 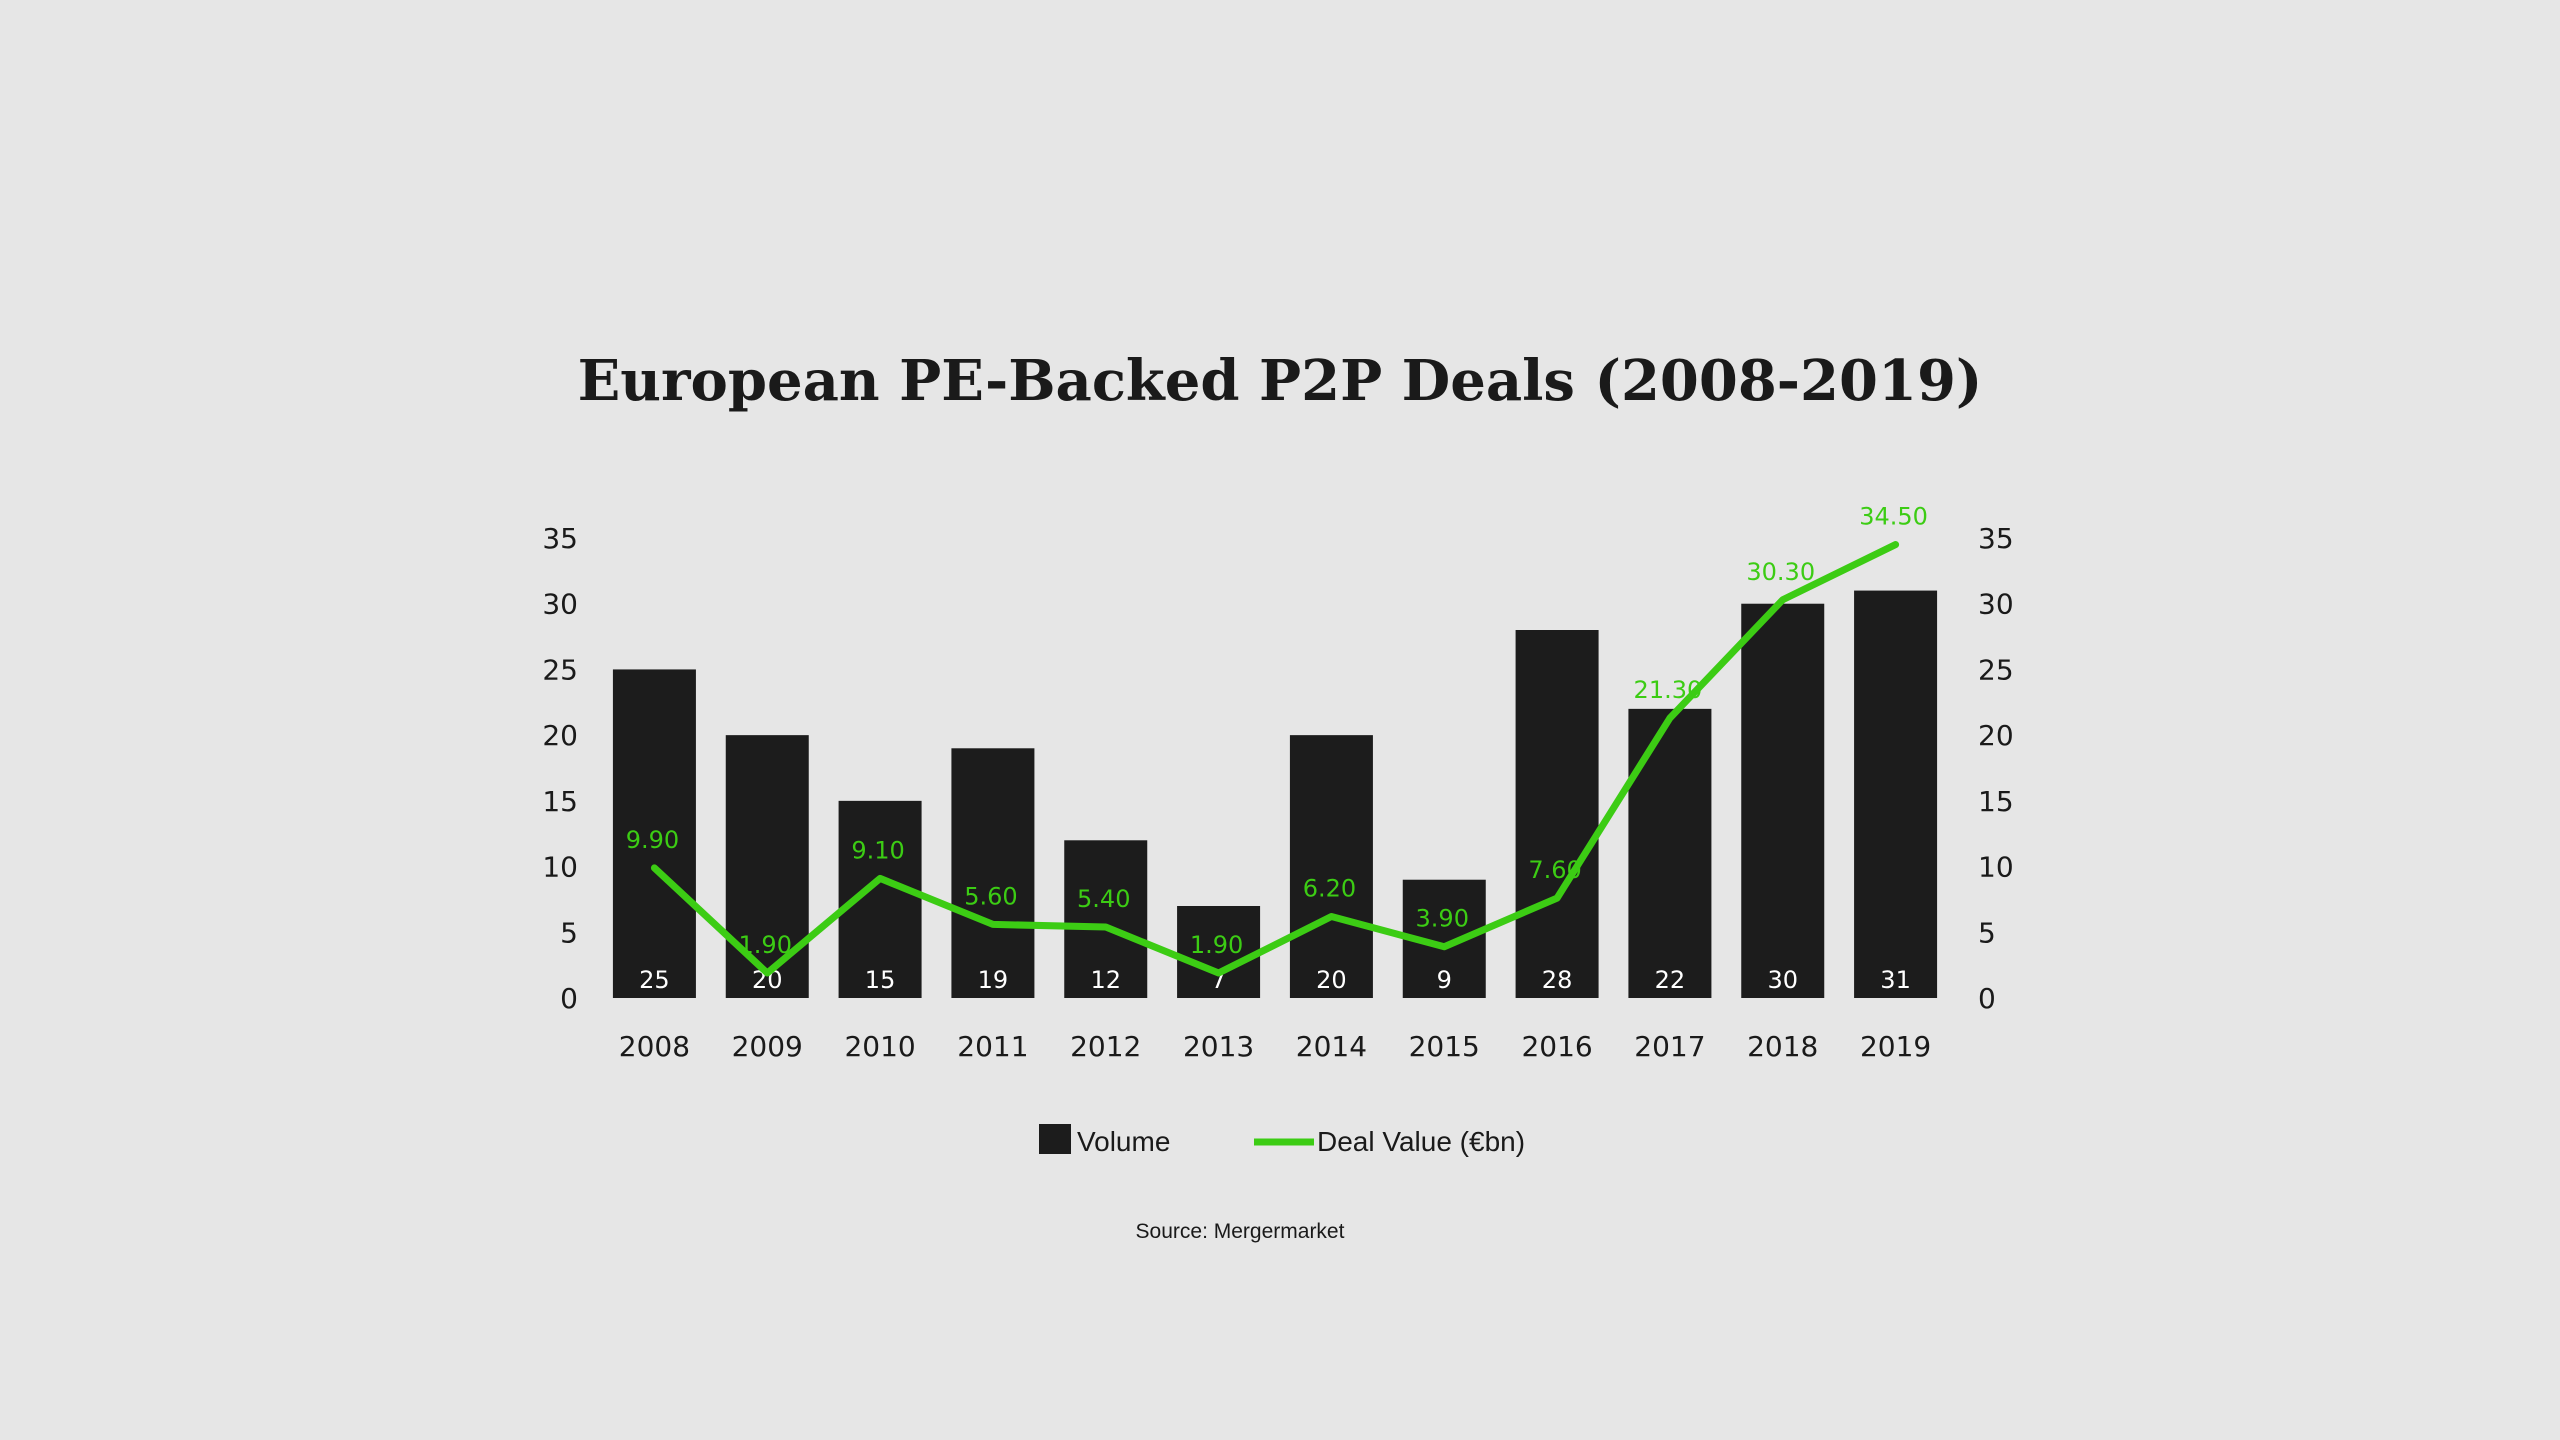 What do you see at coordinates (1780, 572) in the screenshot?
I see `deal-value-label: 30.30` at bounding box center [1780, 572].